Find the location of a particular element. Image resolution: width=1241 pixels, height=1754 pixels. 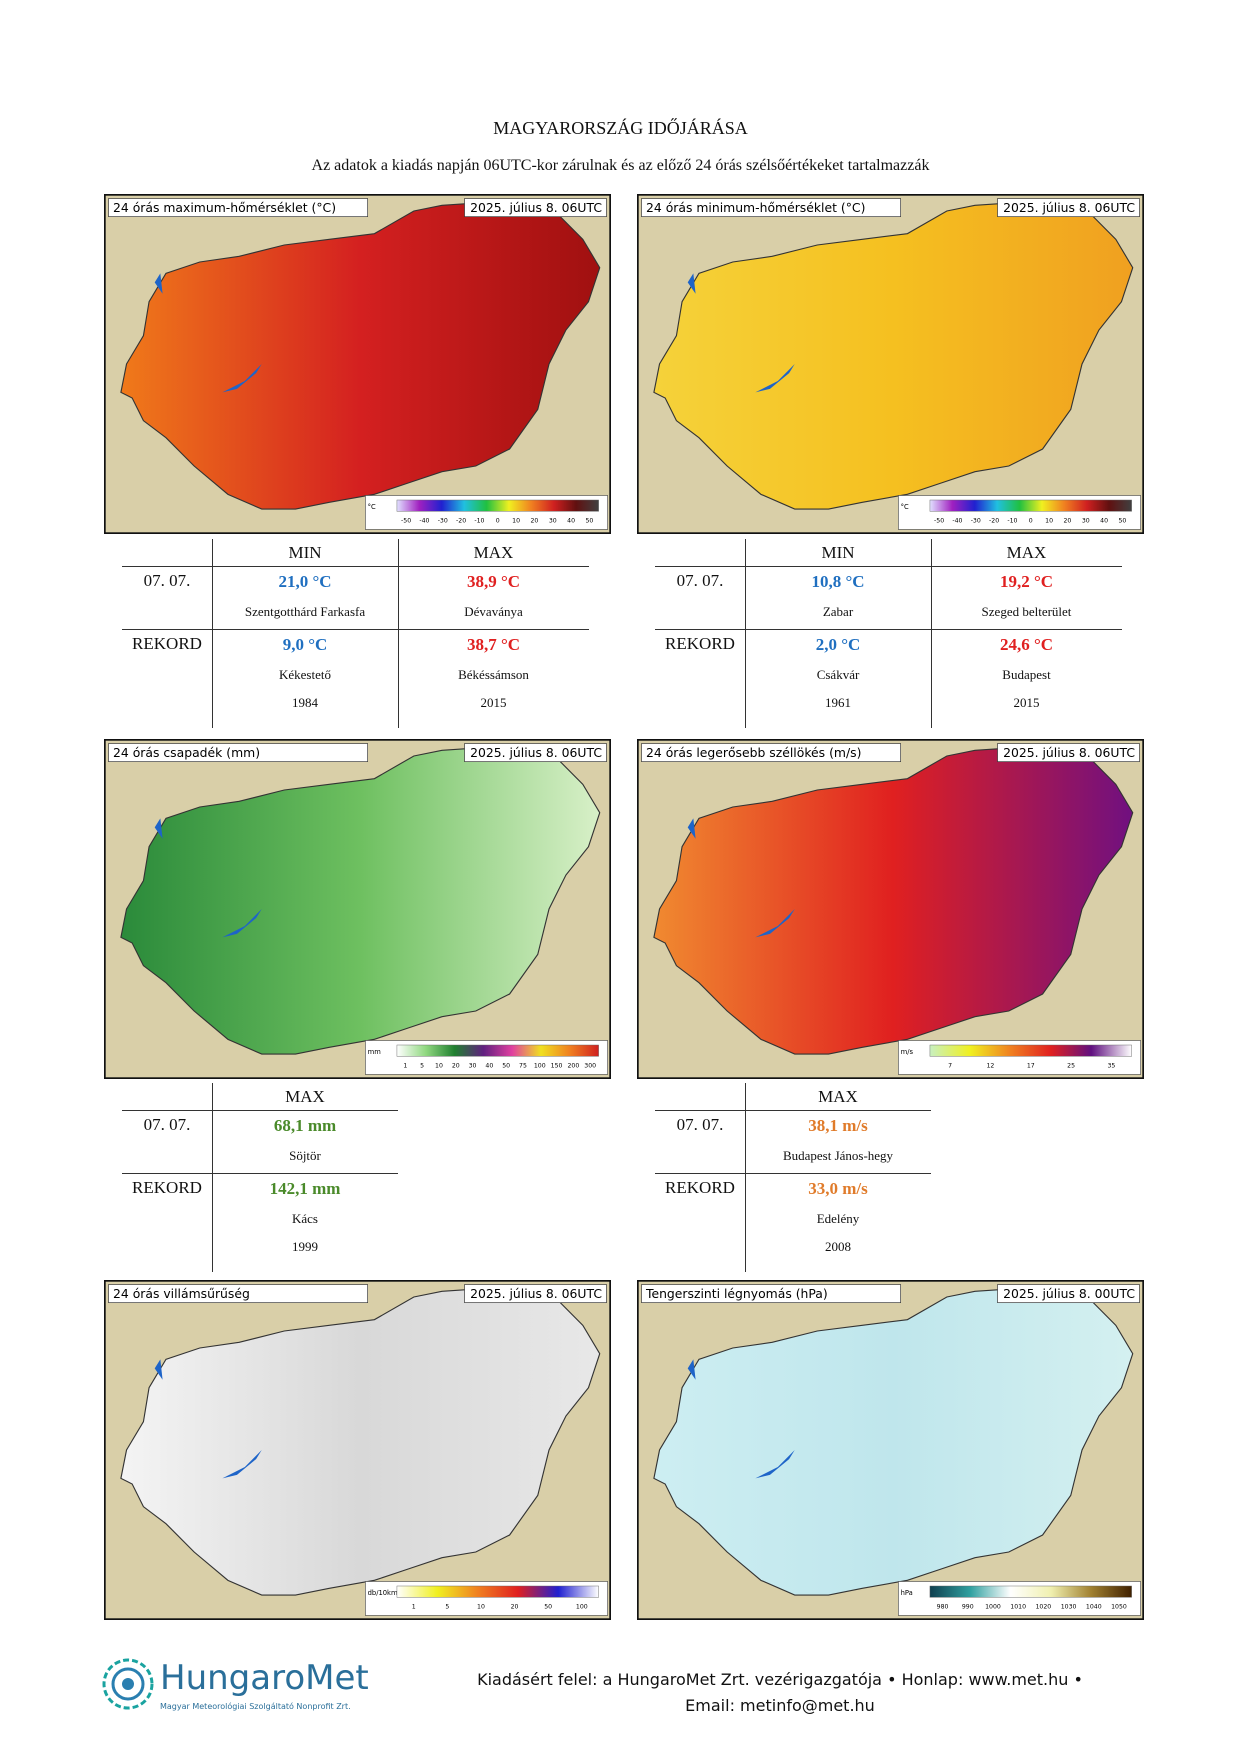

station-name: Budapest is located at coordinates (1026, 674).